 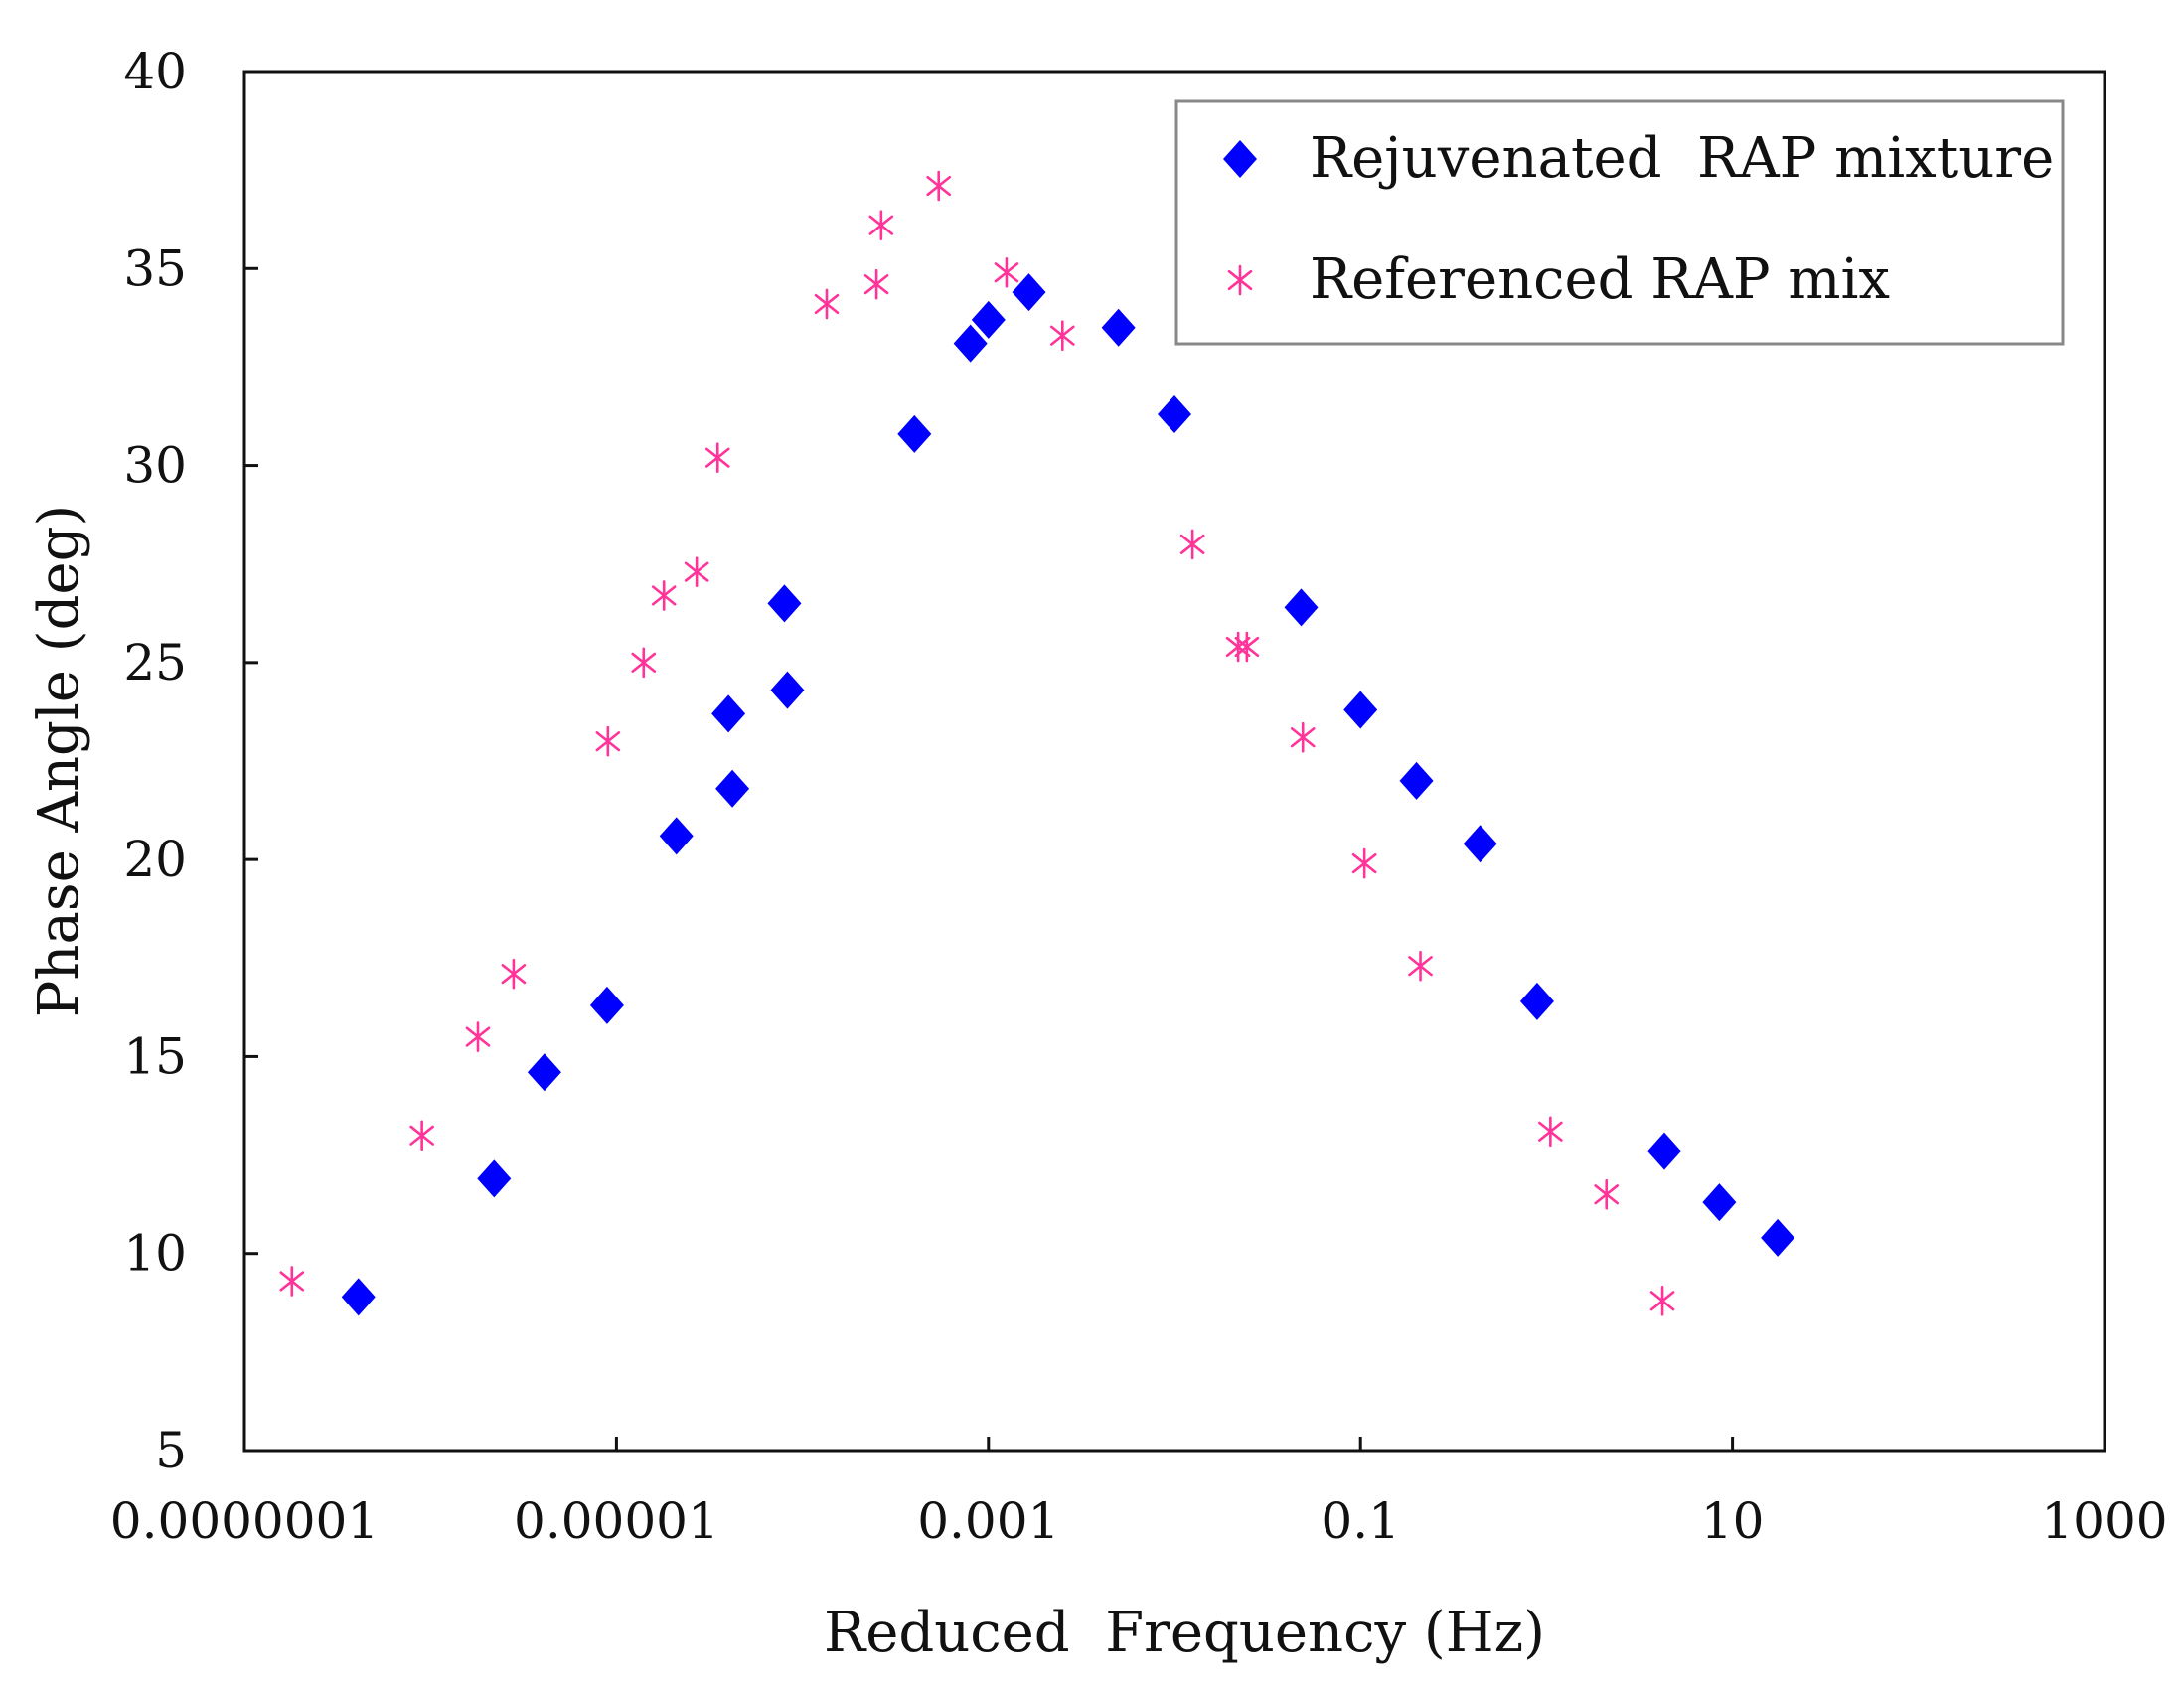 I want to click on x-tick-label: 0.001, so click(x=988, y=1521).